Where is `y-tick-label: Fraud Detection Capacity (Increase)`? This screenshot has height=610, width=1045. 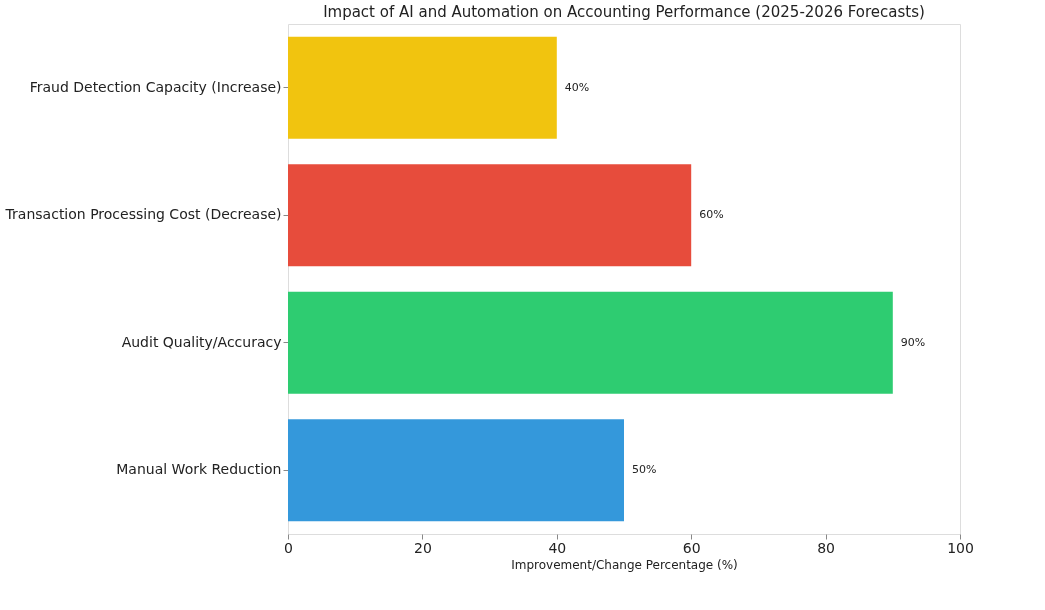 y-tick-label: Fraud Detection Capacity (Increase) is located at coordinates (155, 86).